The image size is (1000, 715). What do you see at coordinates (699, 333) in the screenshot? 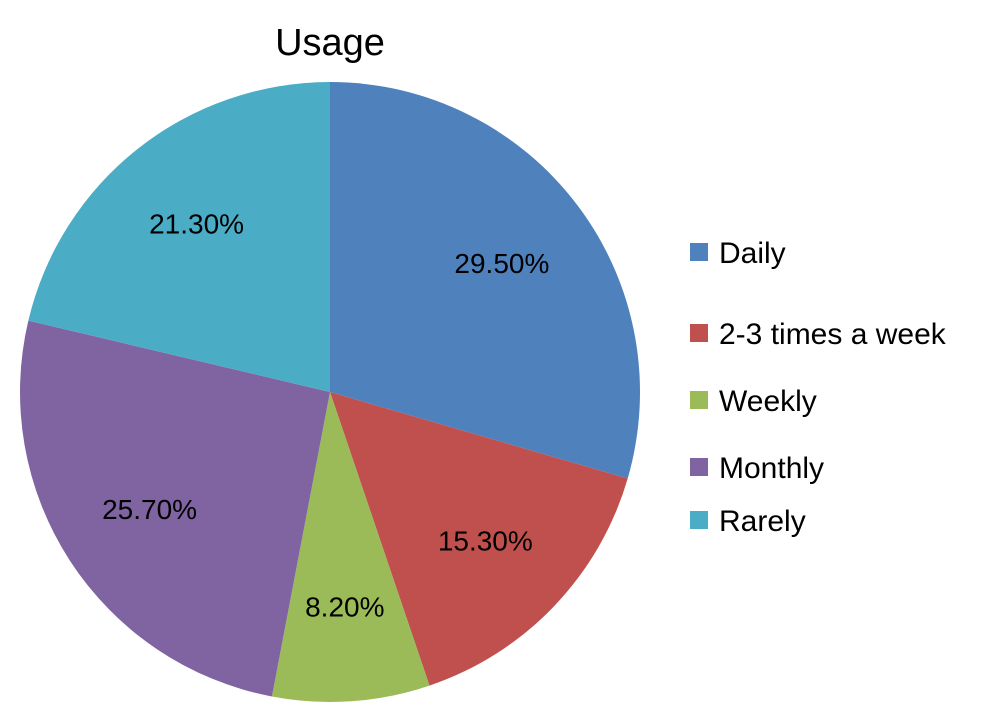
I see `legend-swatch-2-3-times-a-week` at bounding box center [699, 333].